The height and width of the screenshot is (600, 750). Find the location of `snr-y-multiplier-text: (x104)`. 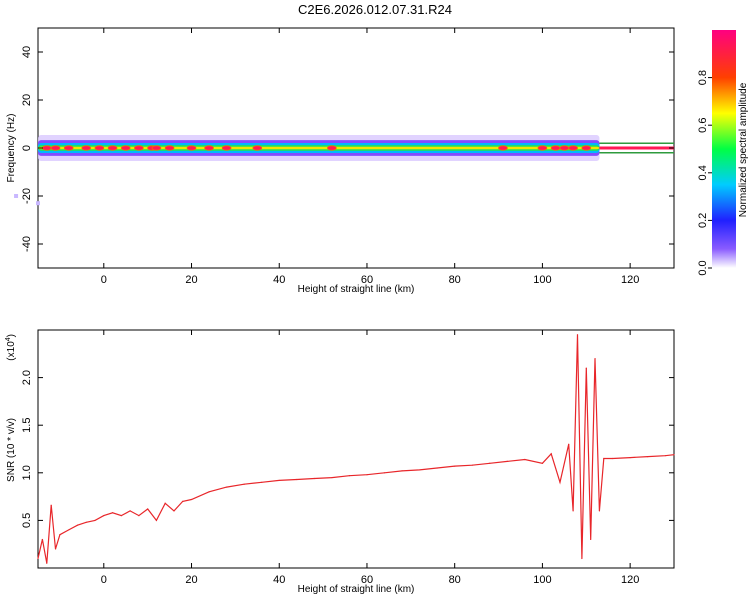

snr-y-multiplier-text: (x104) is located at coordinates (11, 347).